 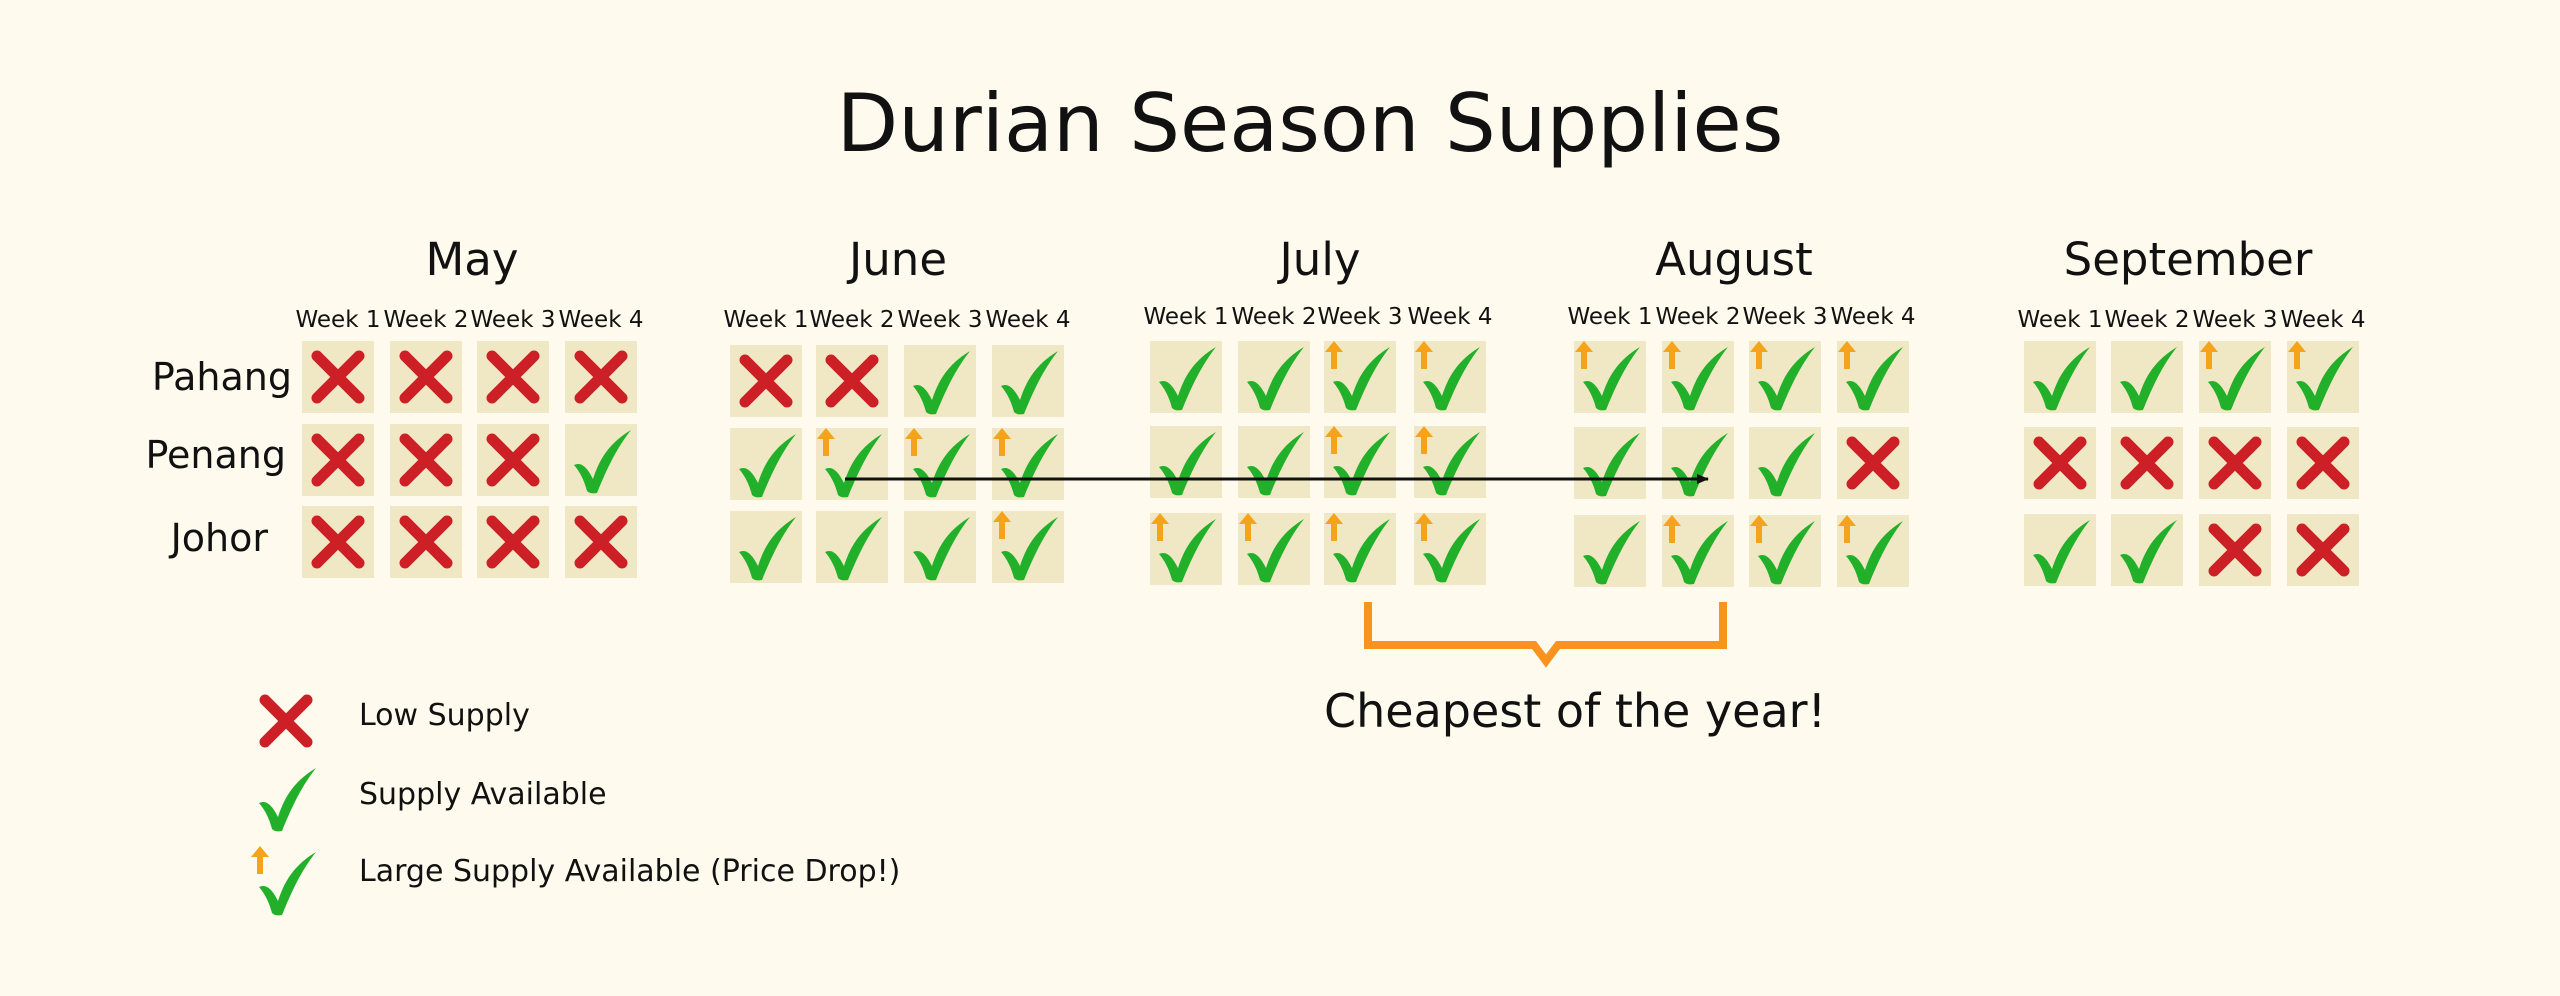 I want to click on week-label-august-4: Week 4, so click(x=1873, y=317).